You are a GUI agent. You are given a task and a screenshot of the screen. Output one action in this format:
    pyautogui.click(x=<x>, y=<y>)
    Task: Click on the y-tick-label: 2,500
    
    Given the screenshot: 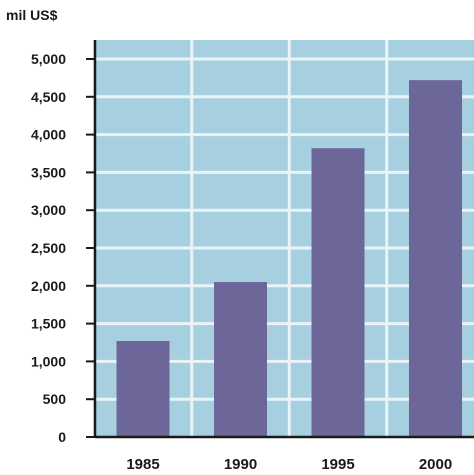 What is the action you would take?
    pyautogui.click(x=48, y=248)
    